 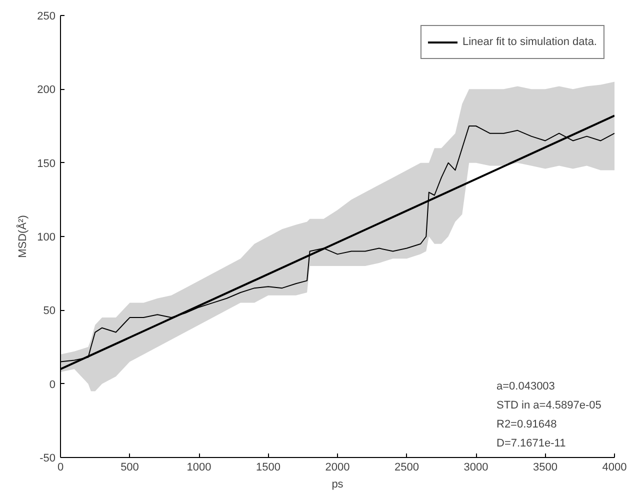 What do you see at coordinates (46, 90) in the screenshot?
I see `y-tick-label: 200` at bounding box center [46, 90].